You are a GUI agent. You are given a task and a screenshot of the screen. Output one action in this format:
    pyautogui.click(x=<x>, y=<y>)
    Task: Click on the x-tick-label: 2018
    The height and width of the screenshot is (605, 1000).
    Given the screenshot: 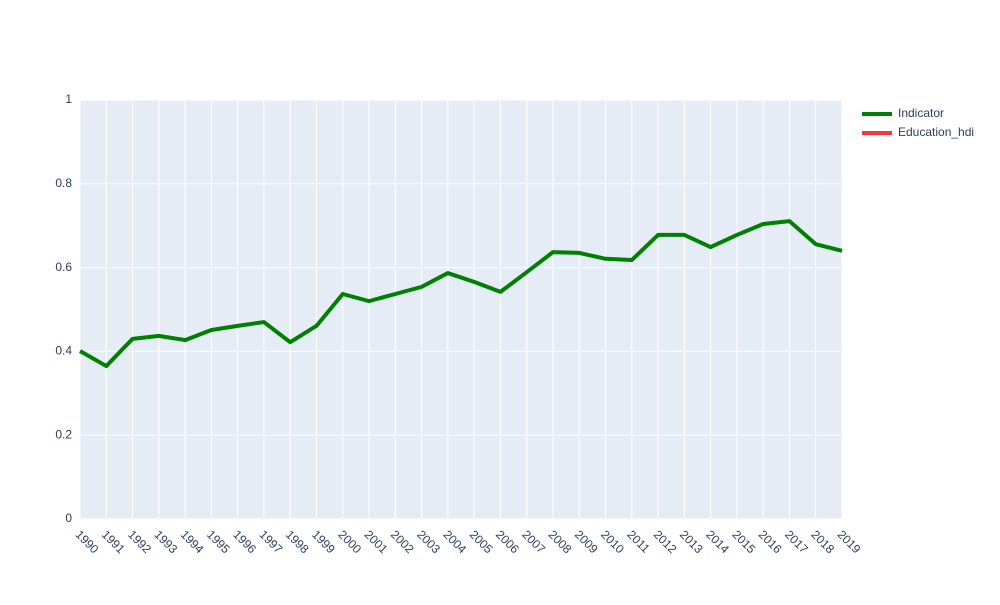 What is the action you would take?
    pyautogui.click(x=822, y=541)
    